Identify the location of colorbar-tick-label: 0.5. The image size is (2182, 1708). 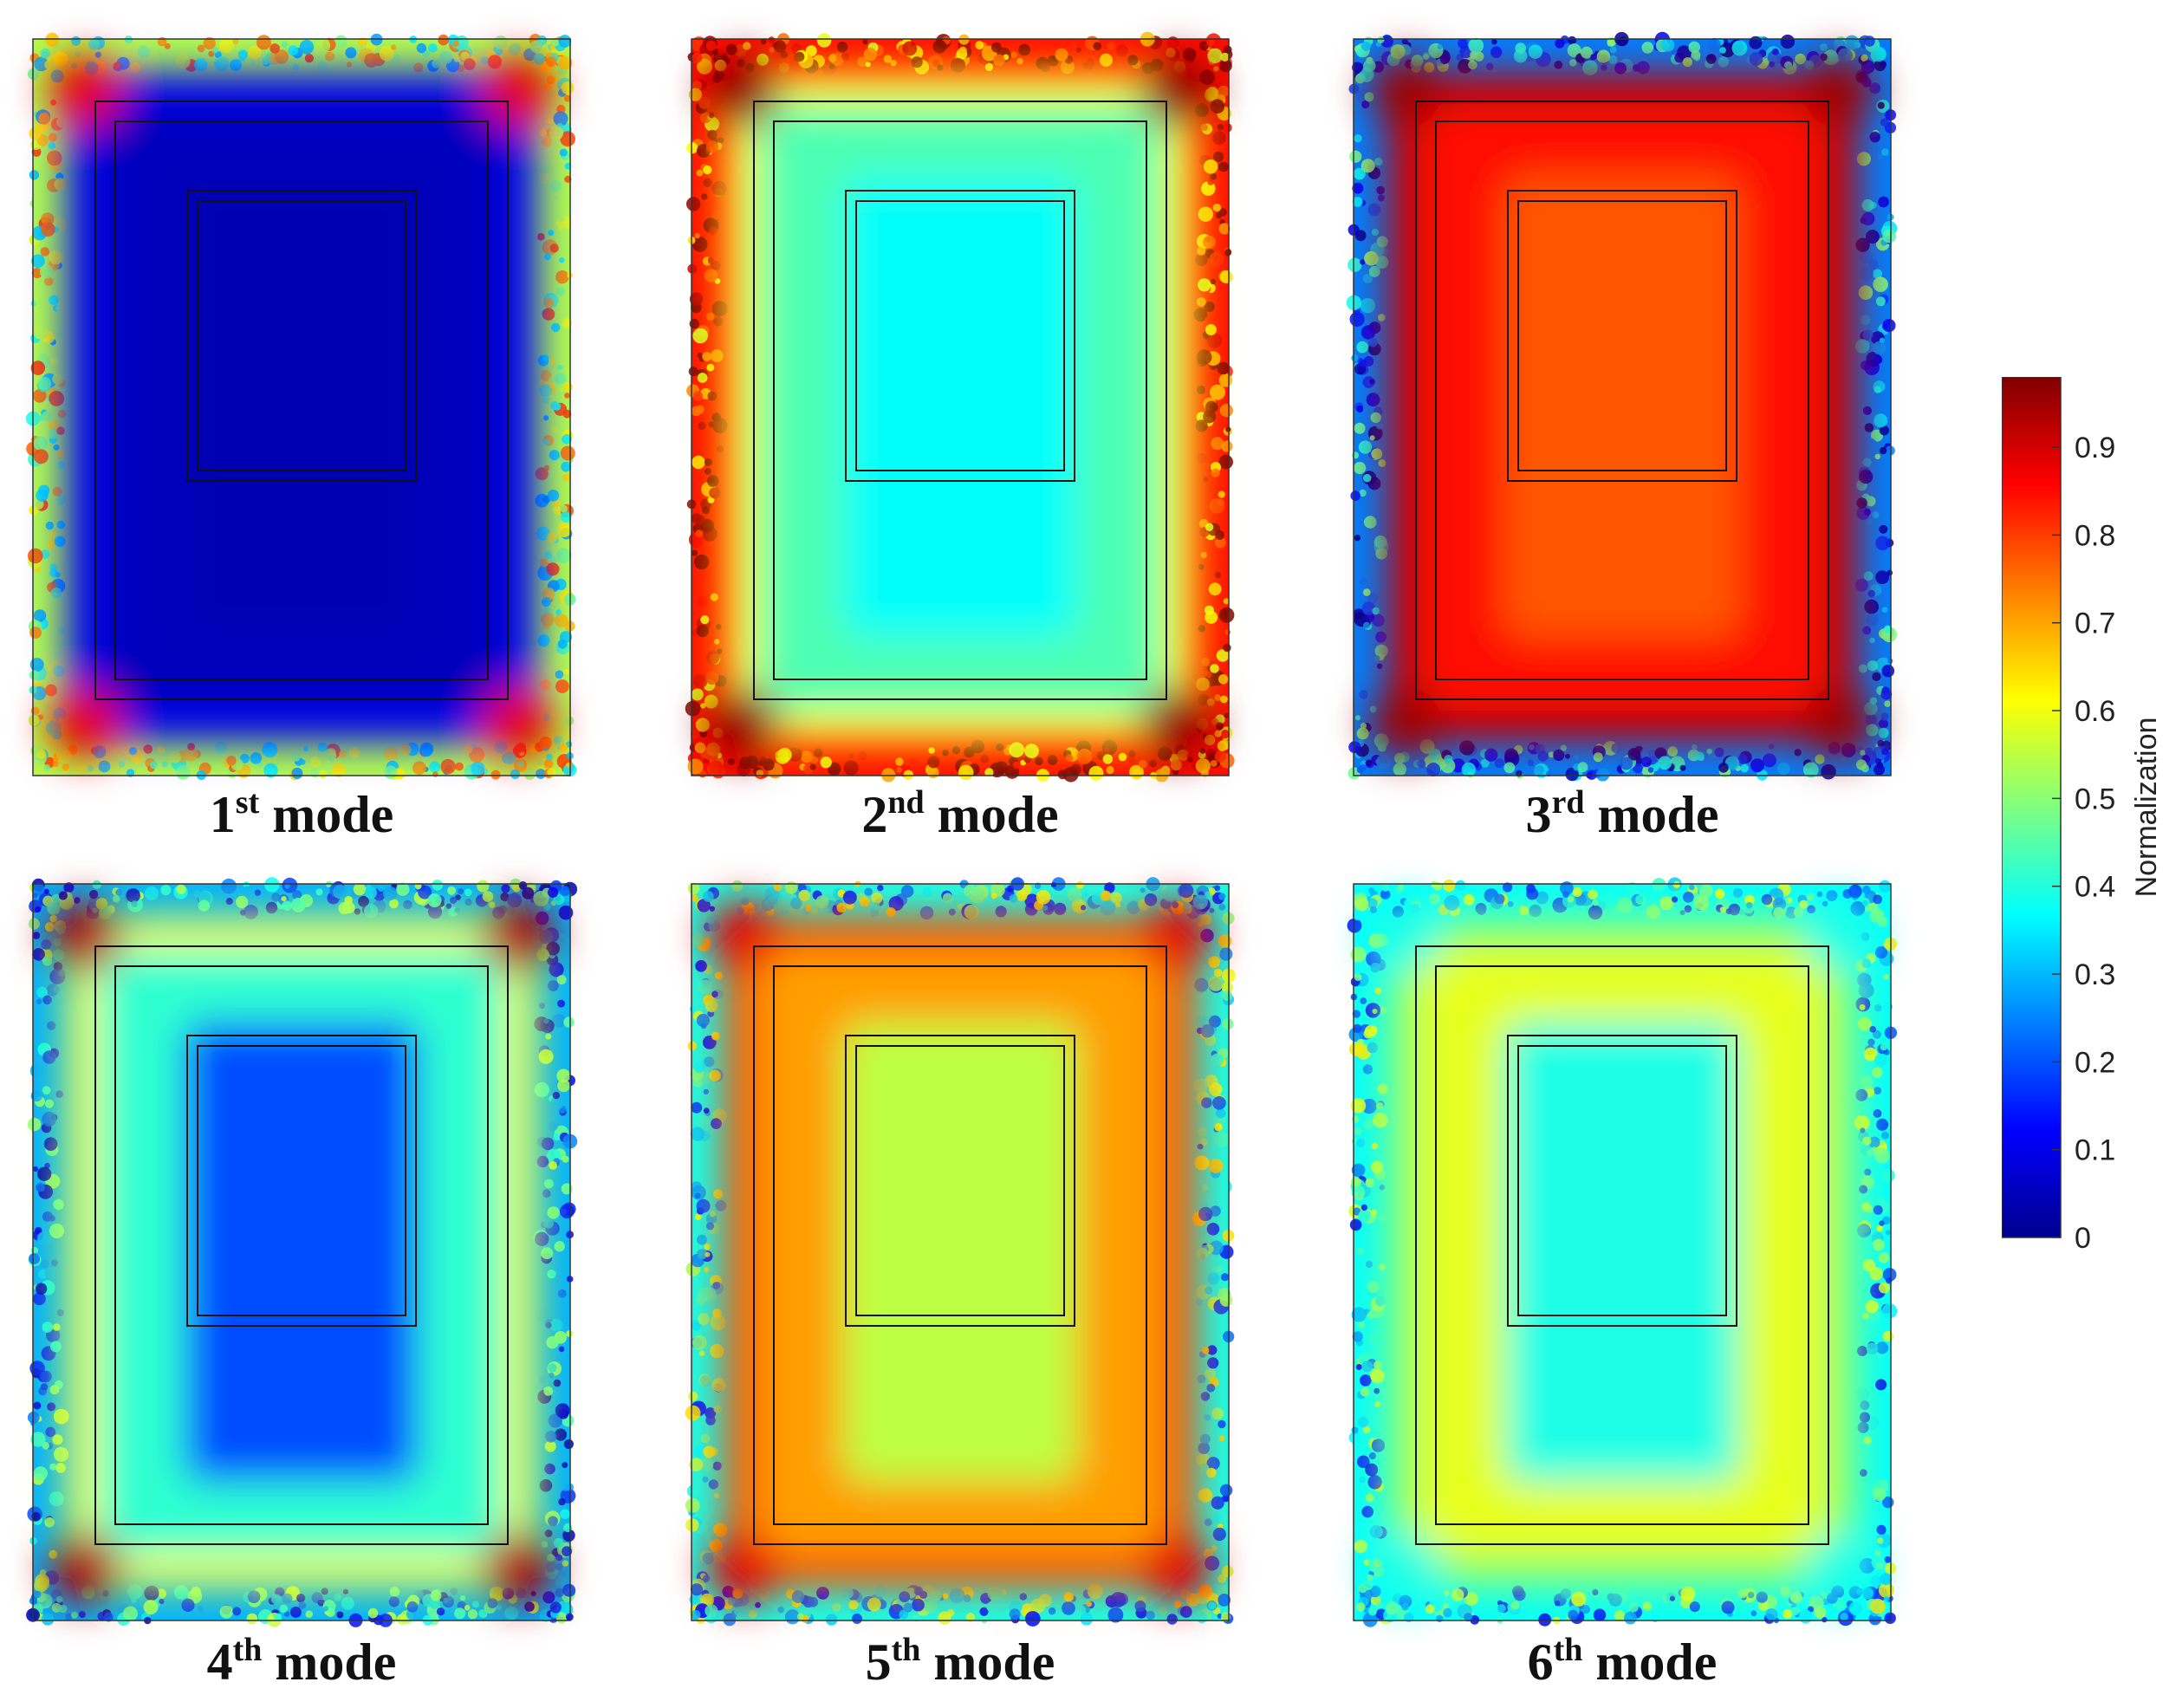
(2095, 799).